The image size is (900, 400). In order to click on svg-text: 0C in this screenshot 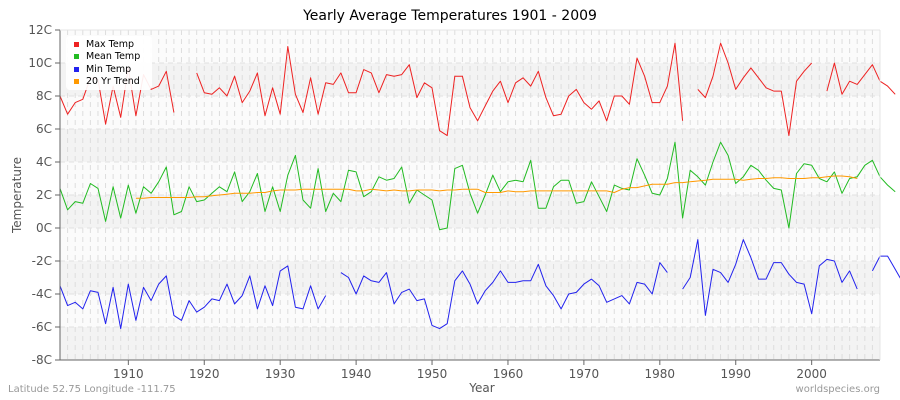, I will do `click(44, 228)`.